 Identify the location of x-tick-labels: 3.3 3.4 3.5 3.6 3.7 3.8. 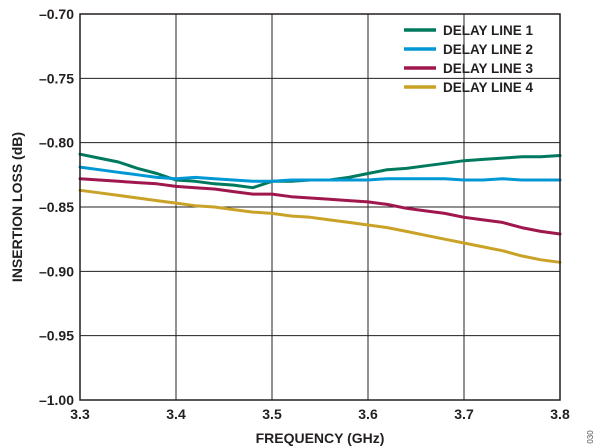
(320, 414).